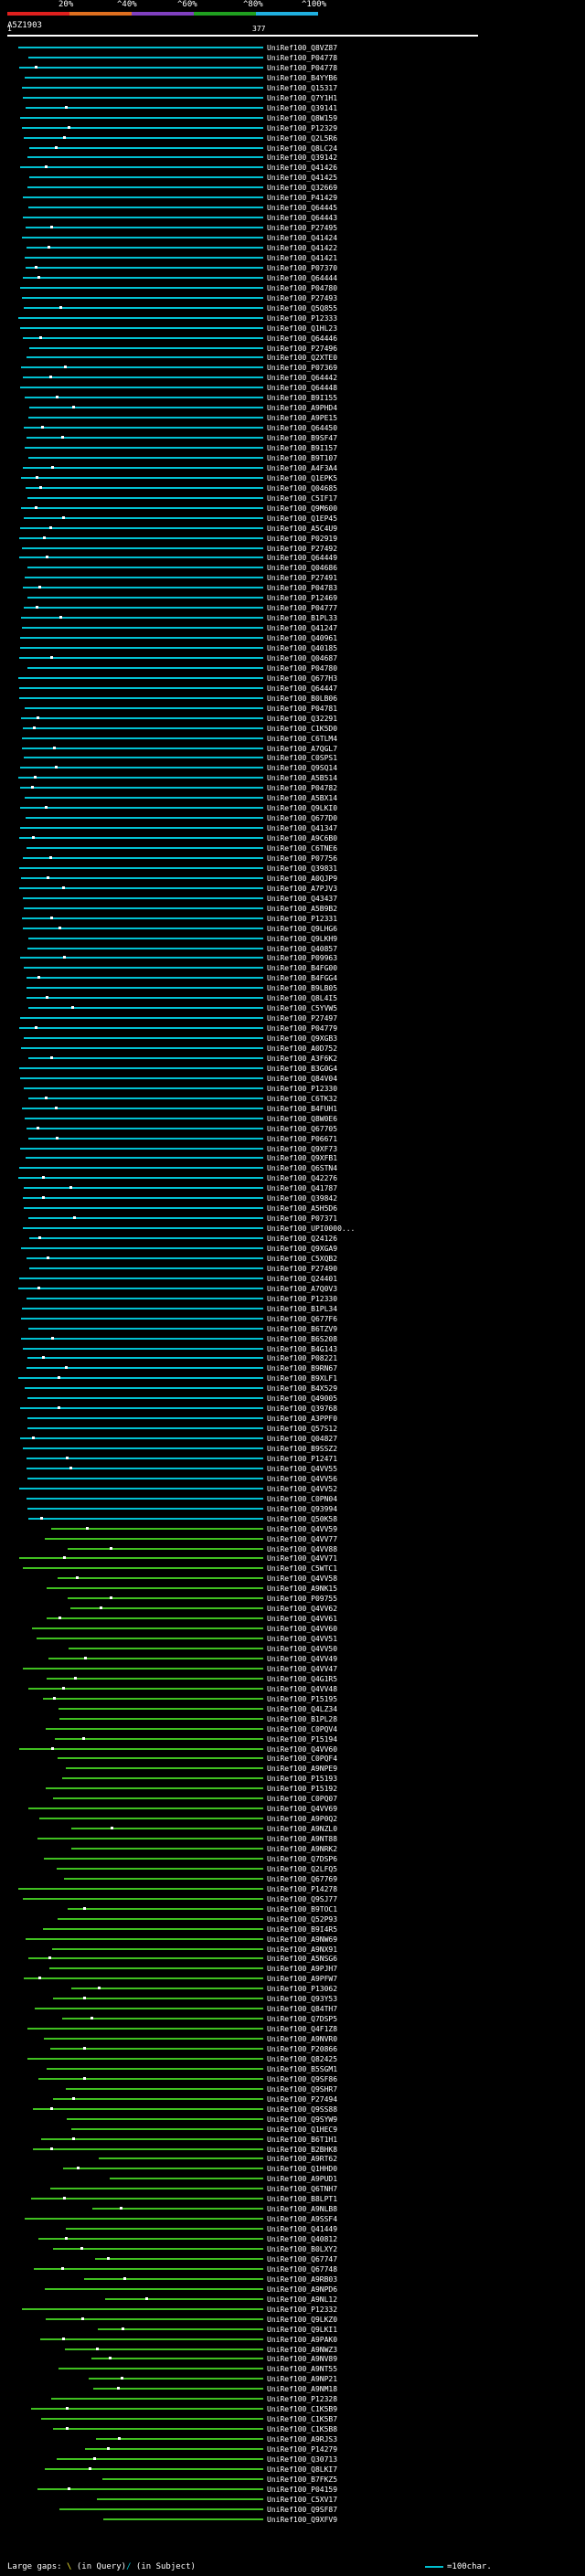 Image resolution: width=585 pixels, height=2576 pixels. I want to click on hit-label: UniRef100_P02919, so click(302, 538).